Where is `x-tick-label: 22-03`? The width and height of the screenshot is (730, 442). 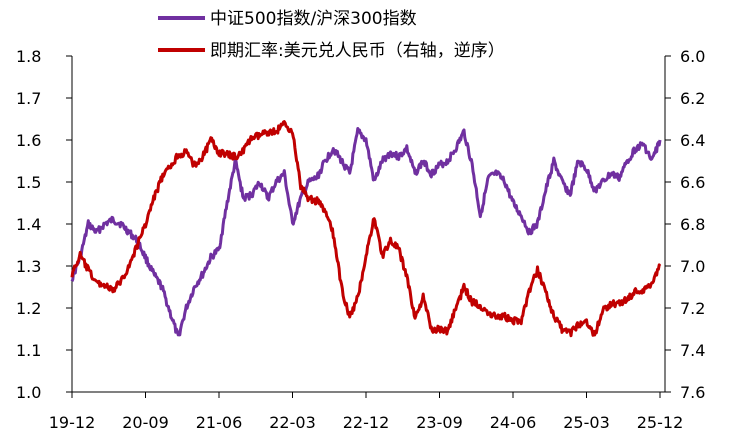
x-tick-label: 22-03 is located at coordinates (292, 422).